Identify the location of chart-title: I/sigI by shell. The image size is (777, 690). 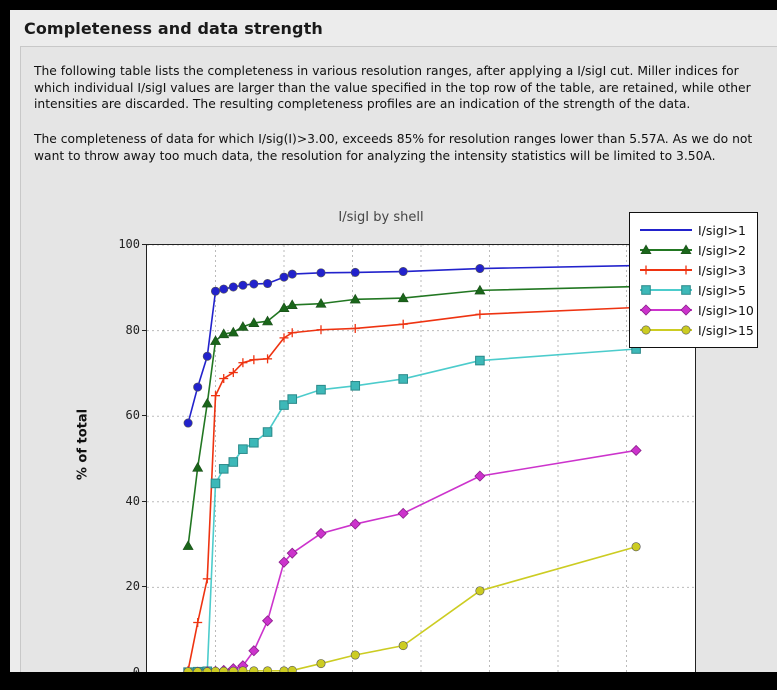
(381, 217).